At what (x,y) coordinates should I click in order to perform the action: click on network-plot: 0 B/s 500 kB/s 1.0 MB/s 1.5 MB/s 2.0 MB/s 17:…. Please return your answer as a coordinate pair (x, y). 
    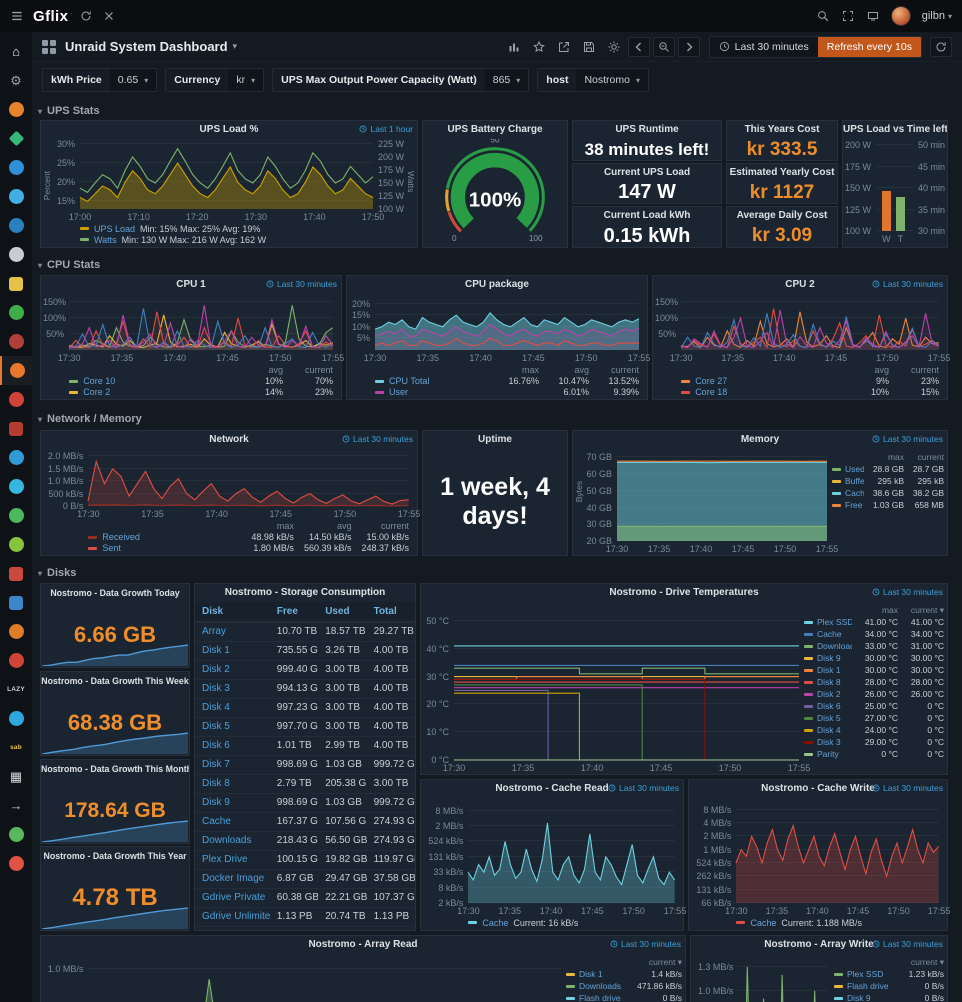
    Looking at the image, I should click on (234, 485).